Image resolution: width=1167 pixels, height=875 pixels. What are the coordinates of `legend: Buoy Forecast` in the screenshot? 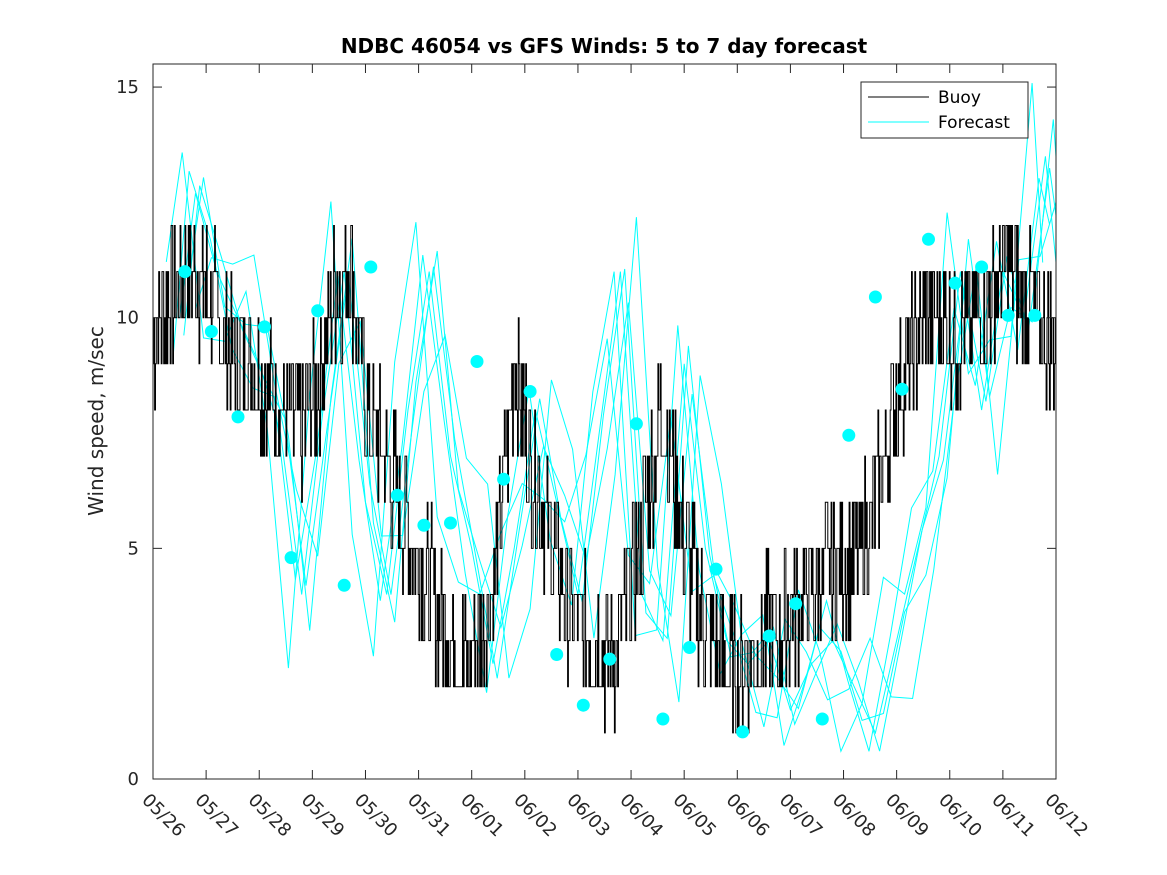 It's located at (944, 110).